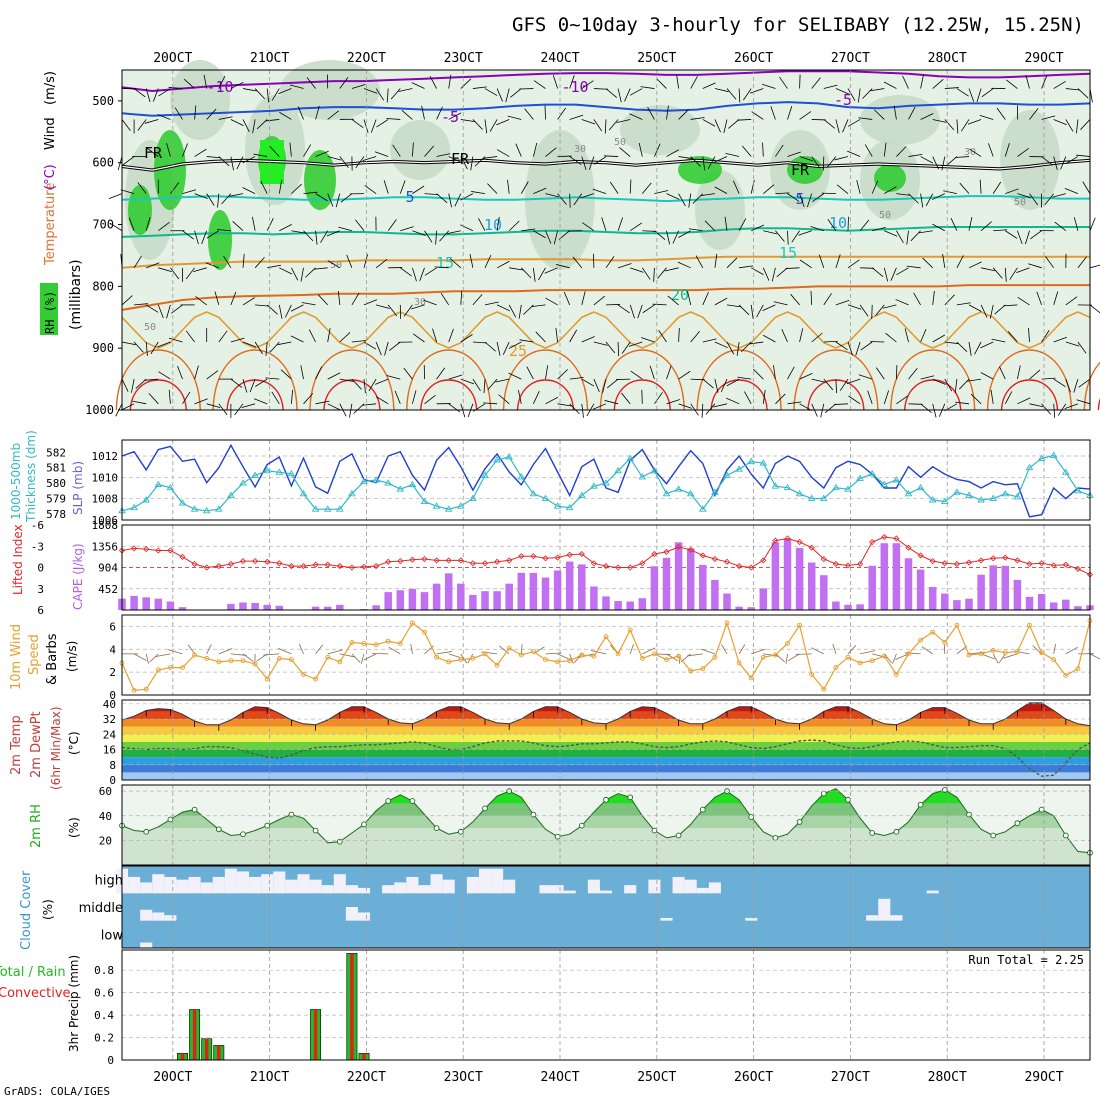  I want to click on temp-tick-label: 32, so click(109, 719).